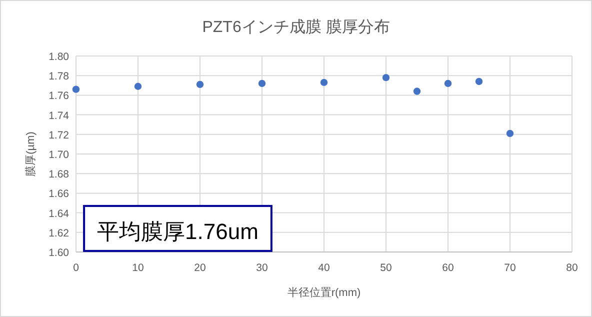  Describe the element at coordinates (59, 116) in the screenshot. I see `y-tick-label: 1.74` at that location.